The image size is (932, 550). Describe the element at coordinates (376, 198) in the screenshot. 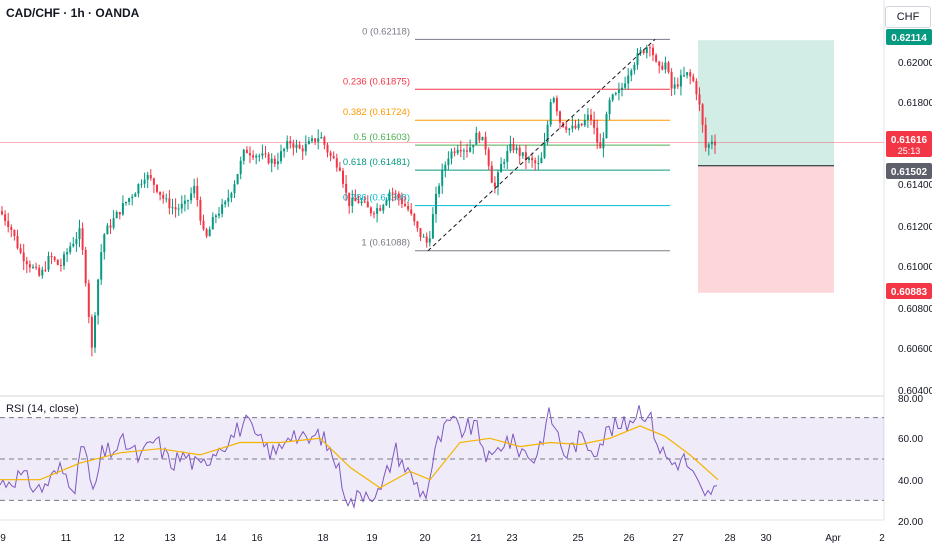

I see `fib-level-label: 0.786 (0.61308)` at that location.